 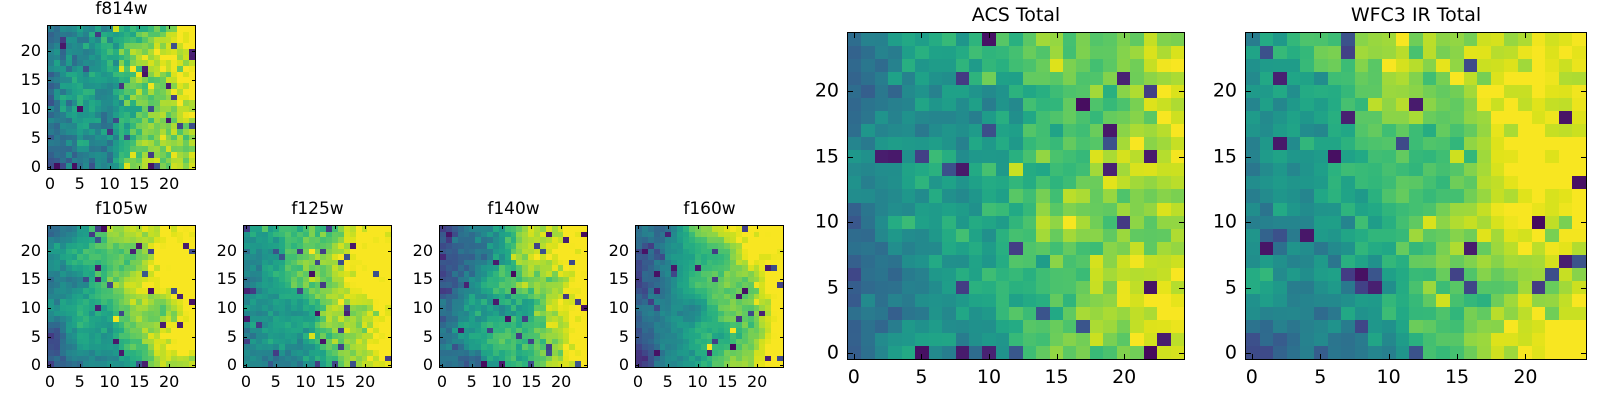 I want to click on xticklabel-f814w-0: 0, so click(x=50, y=183).